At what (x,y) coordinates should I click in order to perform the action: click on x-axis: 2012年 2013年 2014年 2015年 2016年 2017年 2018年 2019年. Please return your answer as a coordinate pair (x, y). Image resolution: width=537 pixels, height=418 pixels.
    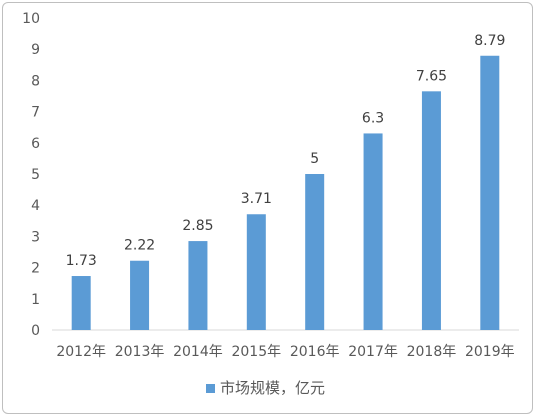
    Looking at the image, I should click on (285, 352).